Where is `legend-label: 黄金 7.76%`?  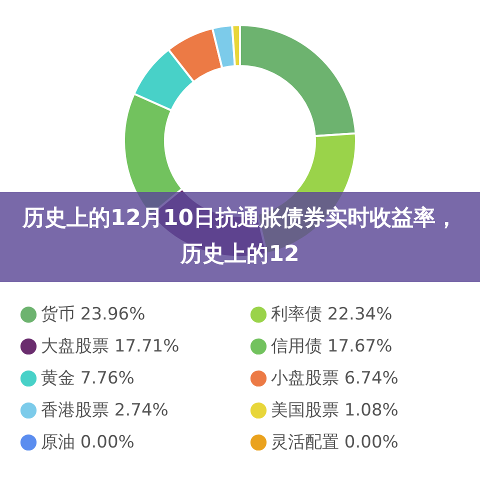 legend-label: 黄金 7.76% is located at coordinates (87, 378).